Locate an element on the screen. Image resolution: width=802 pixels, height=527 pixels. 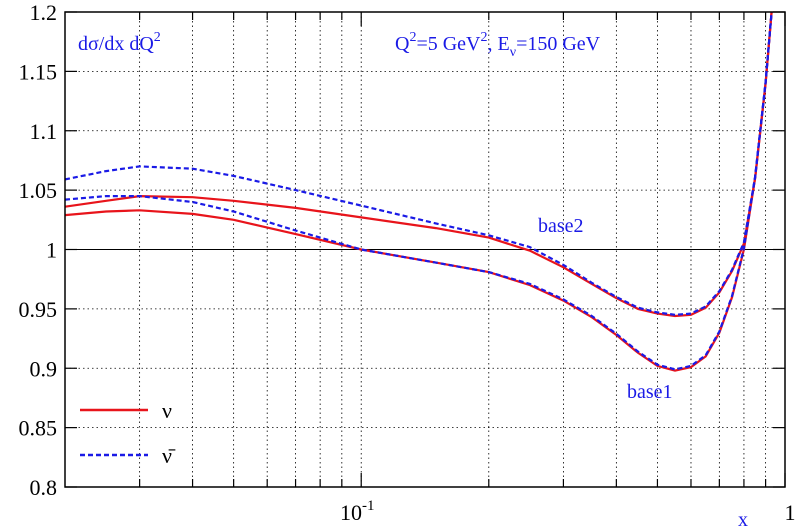
y-tick-label: 1.1 is located at coordinates (44, 131).